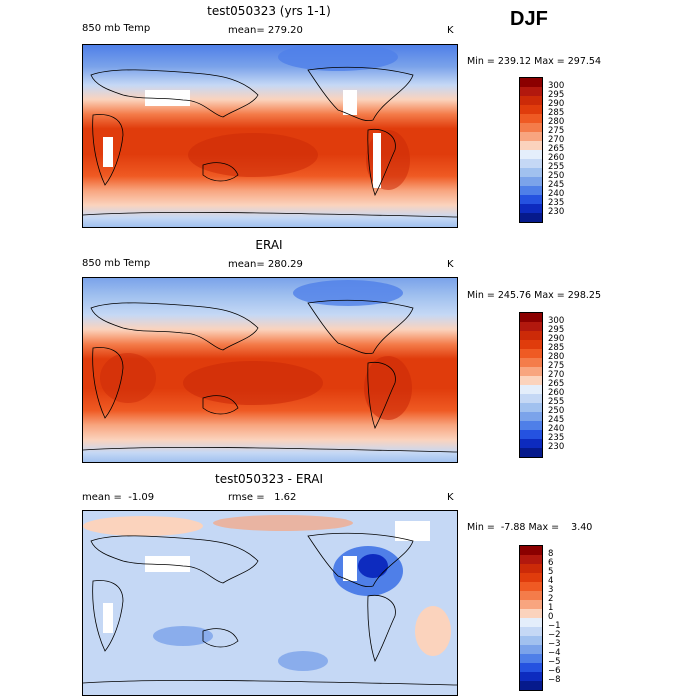  What do you see at coordinates (556, 86) in the screenshot?
I see `panel-1-colorbar-tick: 300` at bounding box center [556, 86].